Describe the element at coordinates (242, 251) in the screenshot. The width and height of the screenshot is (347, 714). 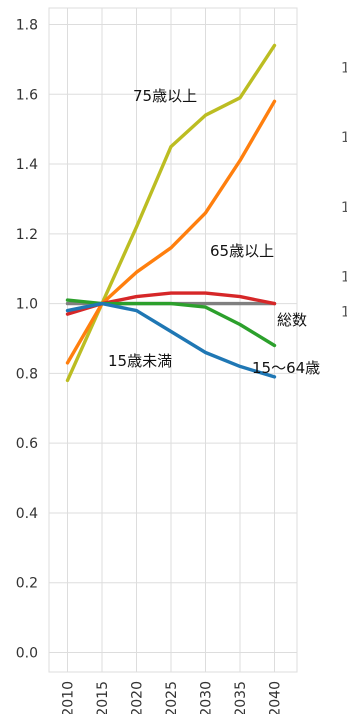
I see `label-65-and-over: 65歳以上` at that location.